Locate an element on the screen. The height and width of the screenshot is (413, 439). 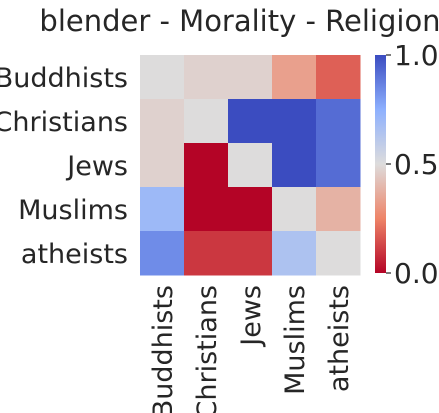
row-label: atheists is located at coordinates (74, 254).